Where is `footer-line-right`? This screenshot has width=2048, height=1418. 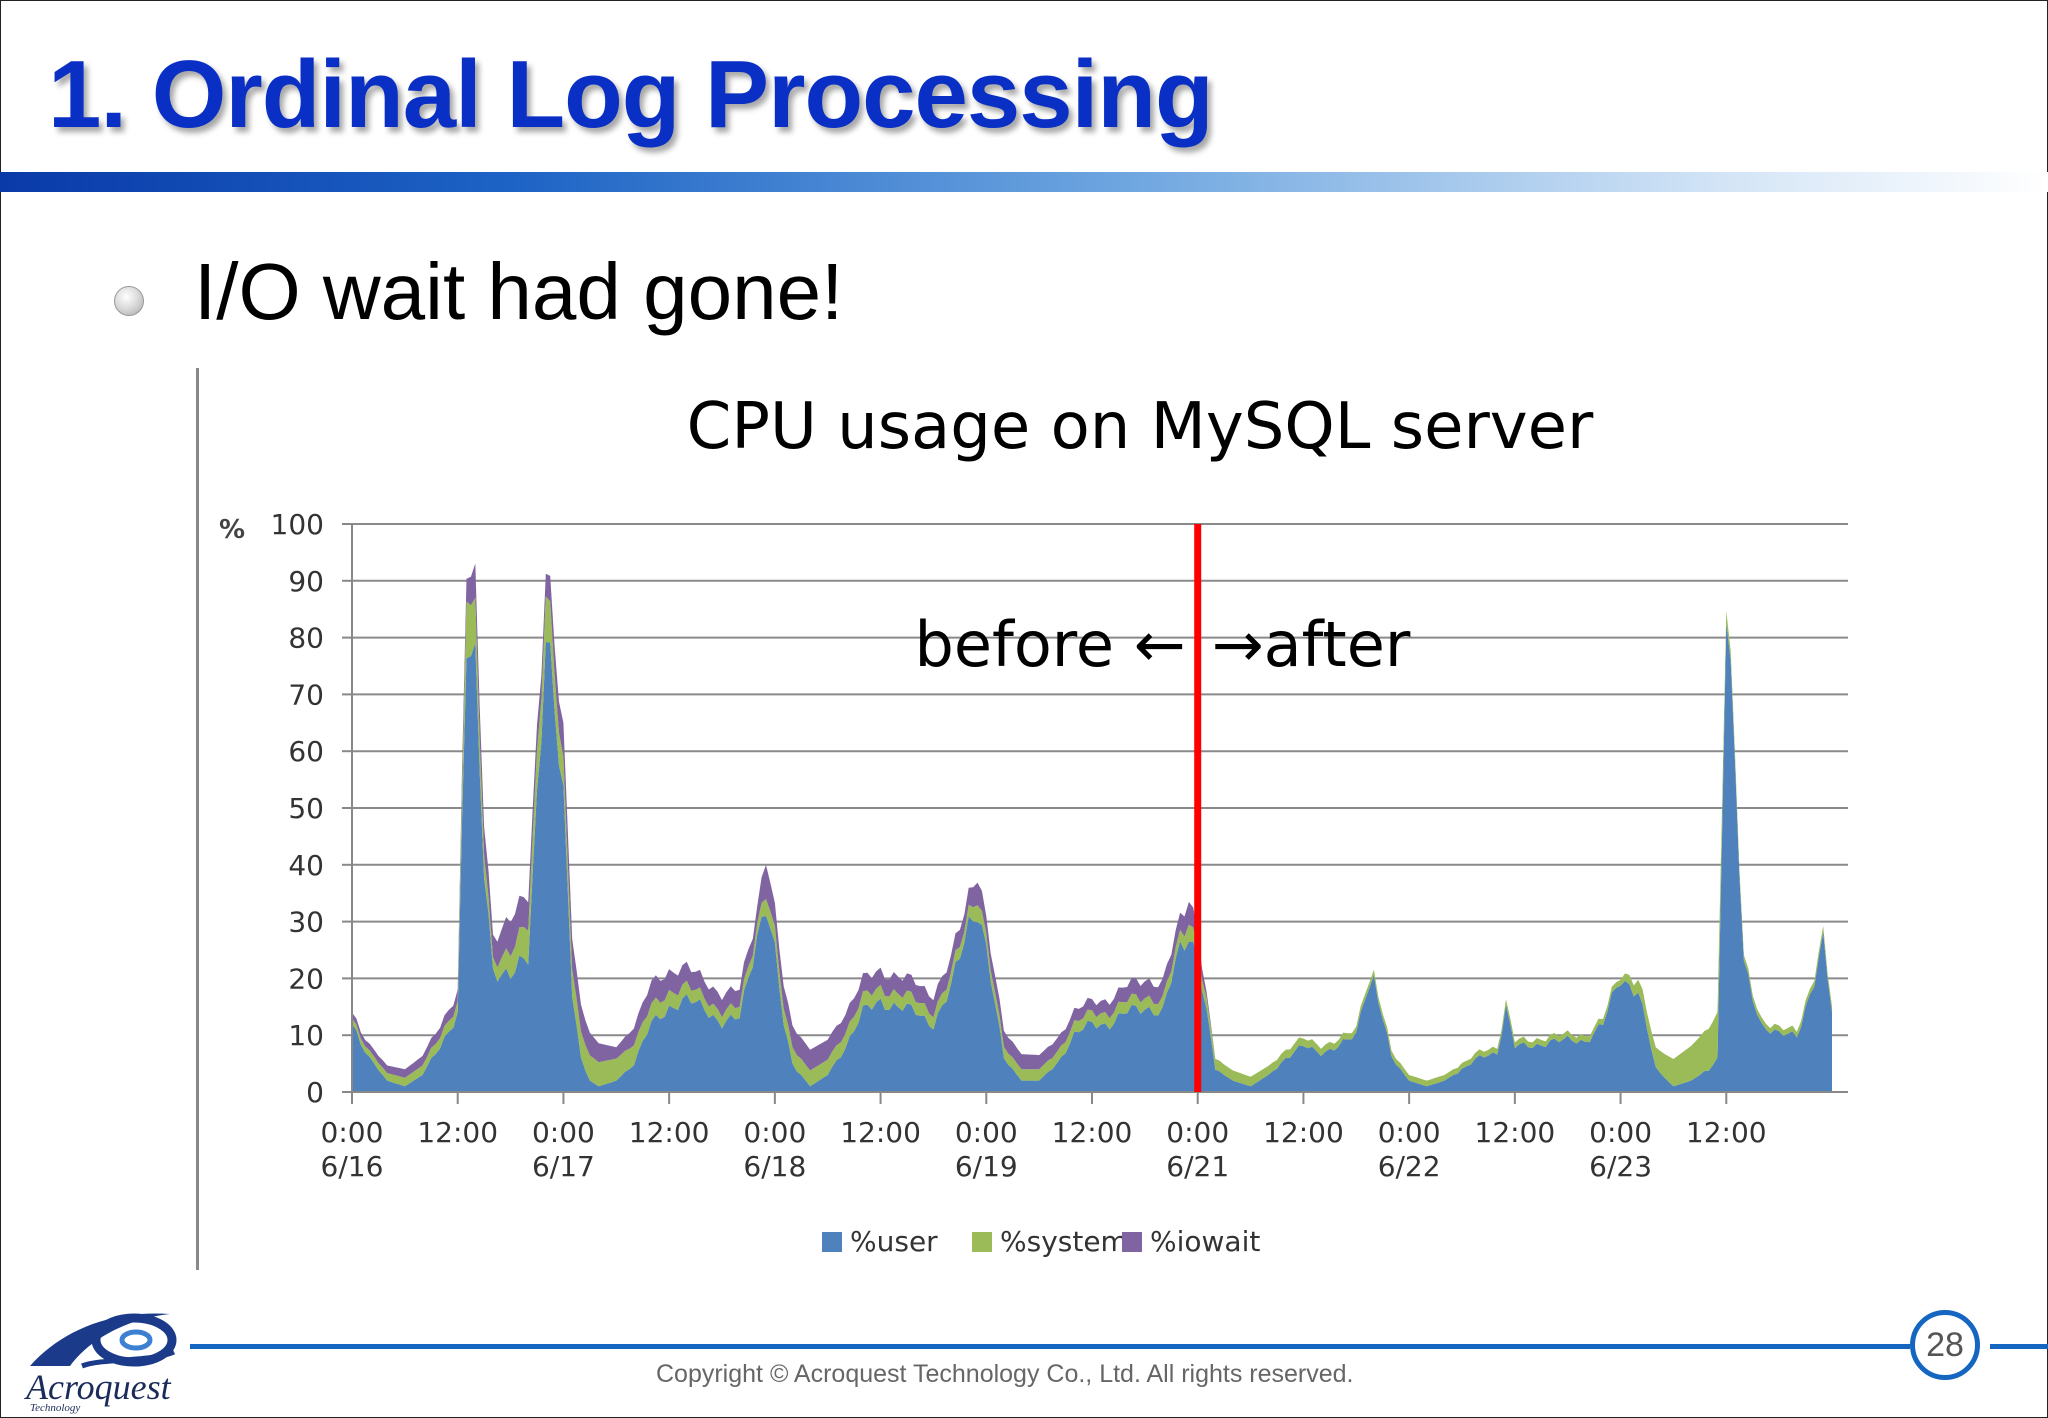
footer-line-right is located at coordinates (2019, 1346).